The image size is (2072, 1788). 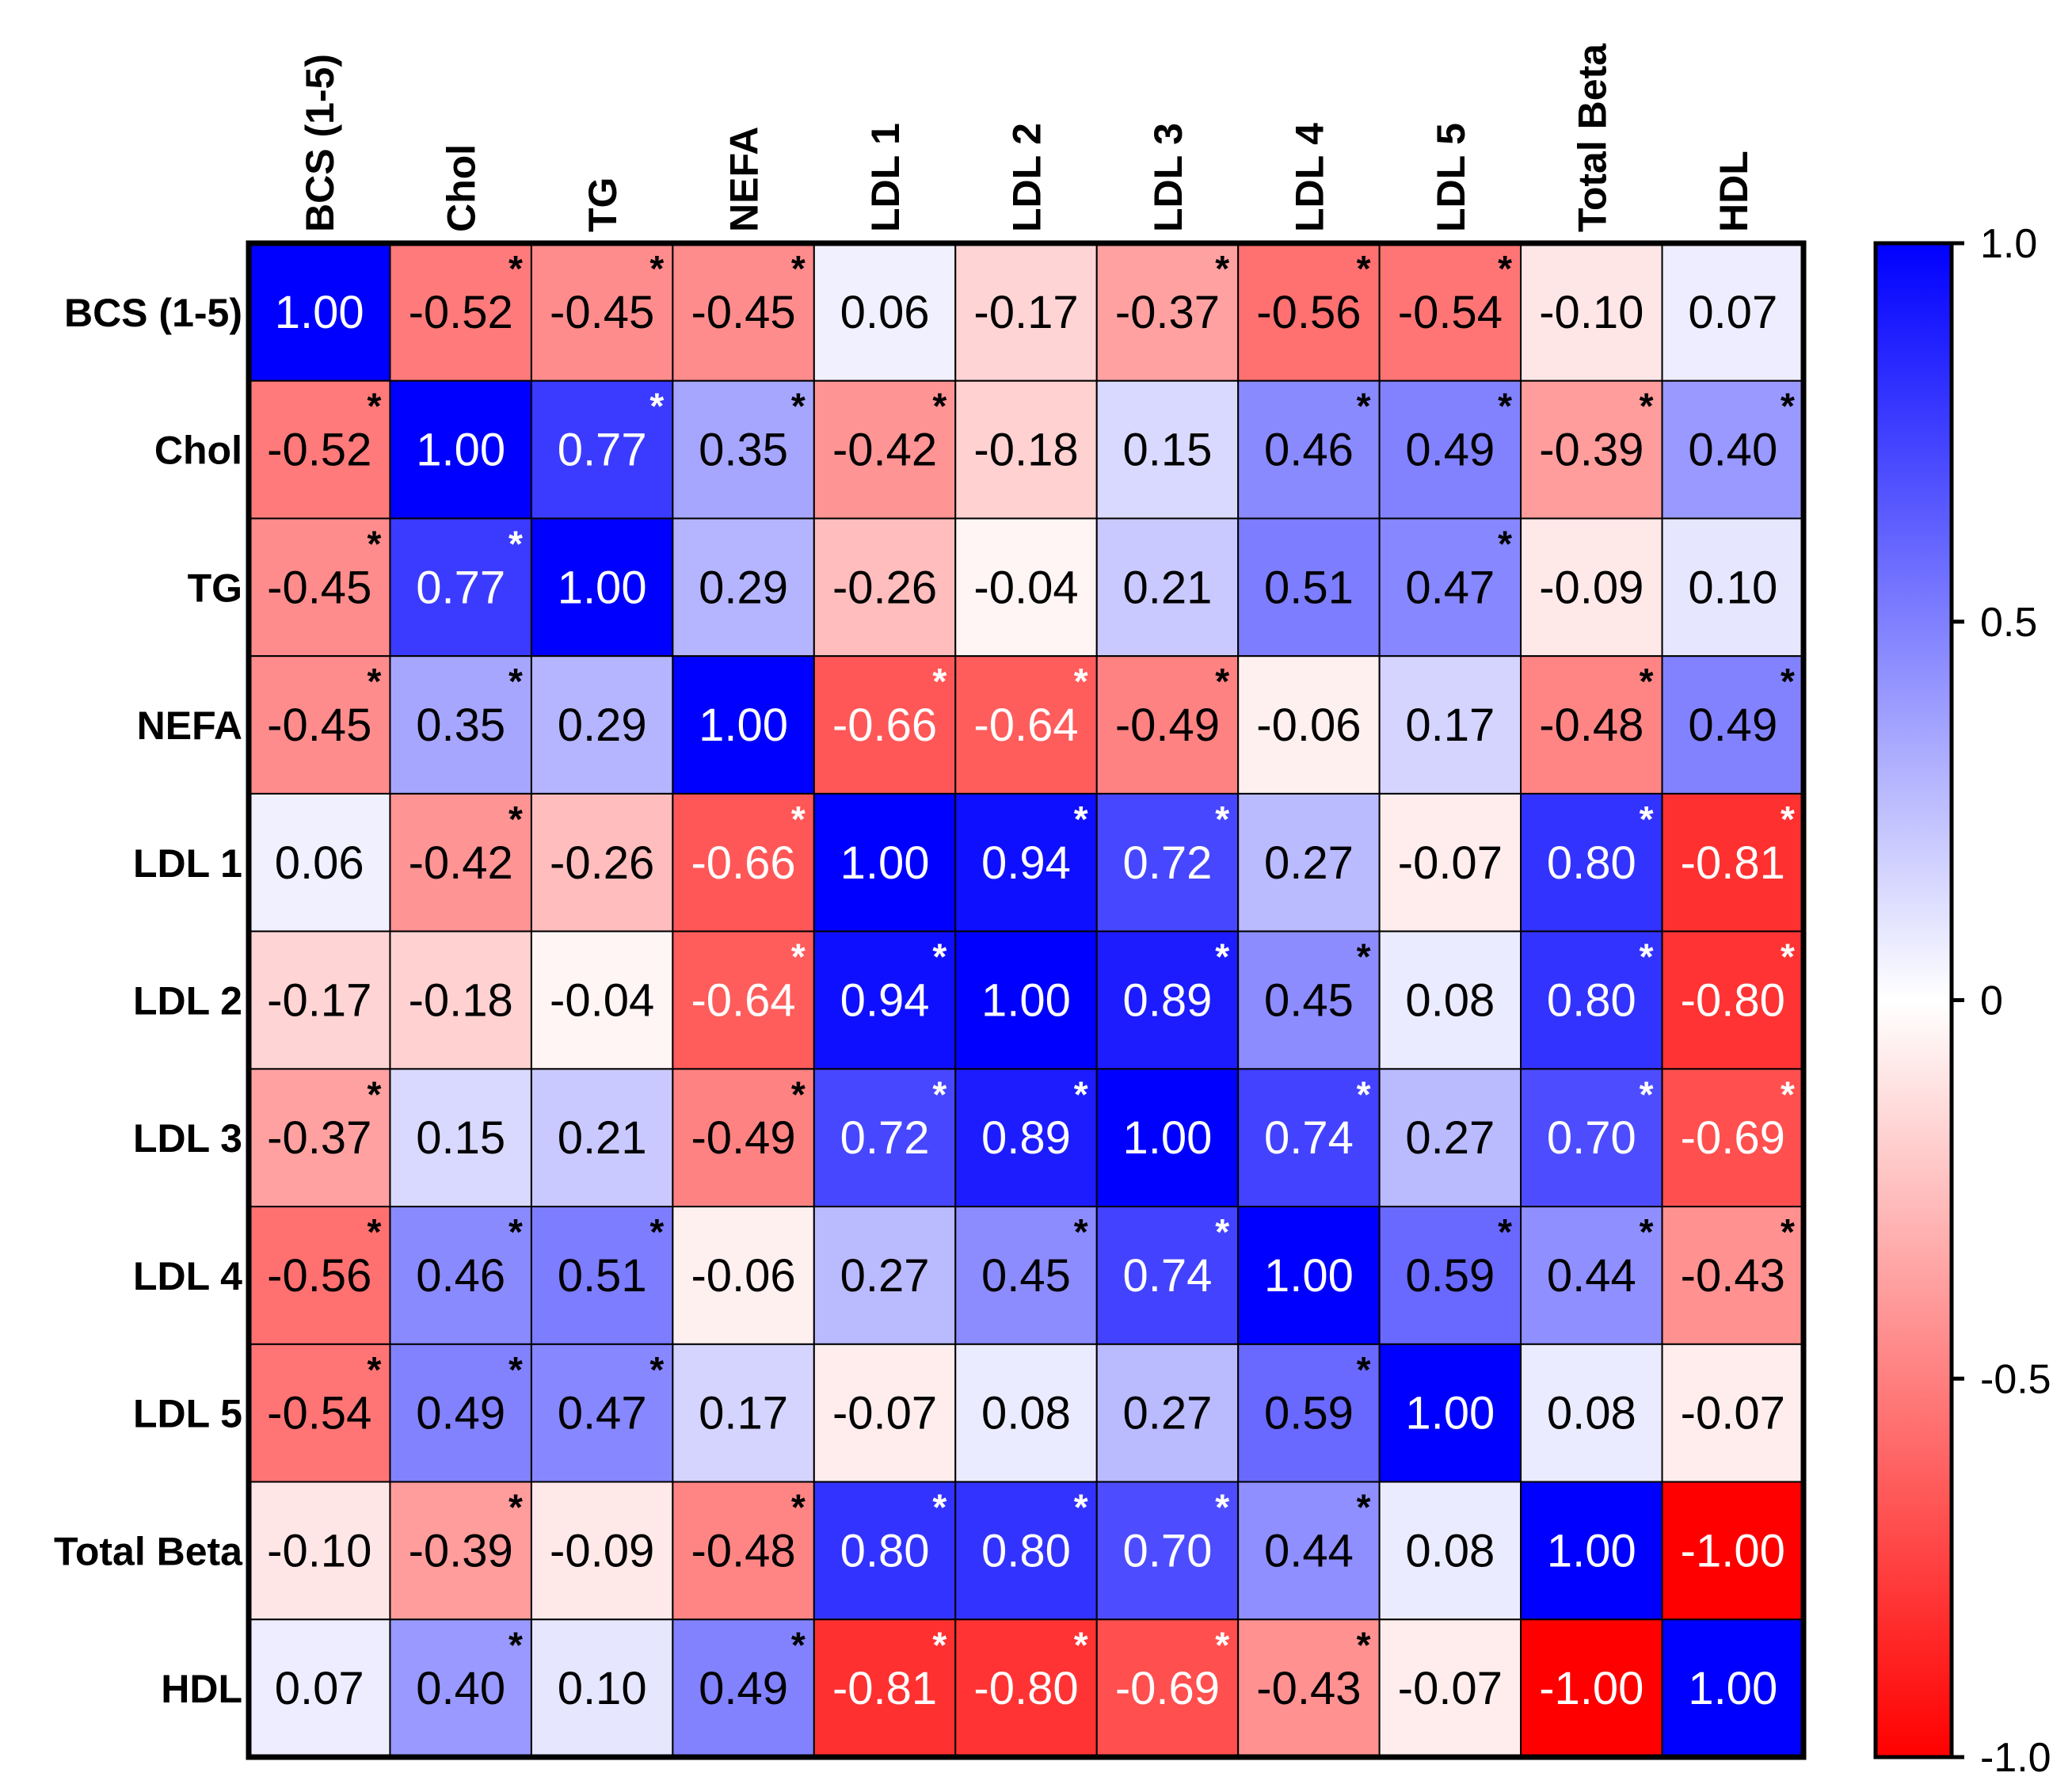 I want to click on heatmap-cell: -0.66*, so click(x=885, y=725).